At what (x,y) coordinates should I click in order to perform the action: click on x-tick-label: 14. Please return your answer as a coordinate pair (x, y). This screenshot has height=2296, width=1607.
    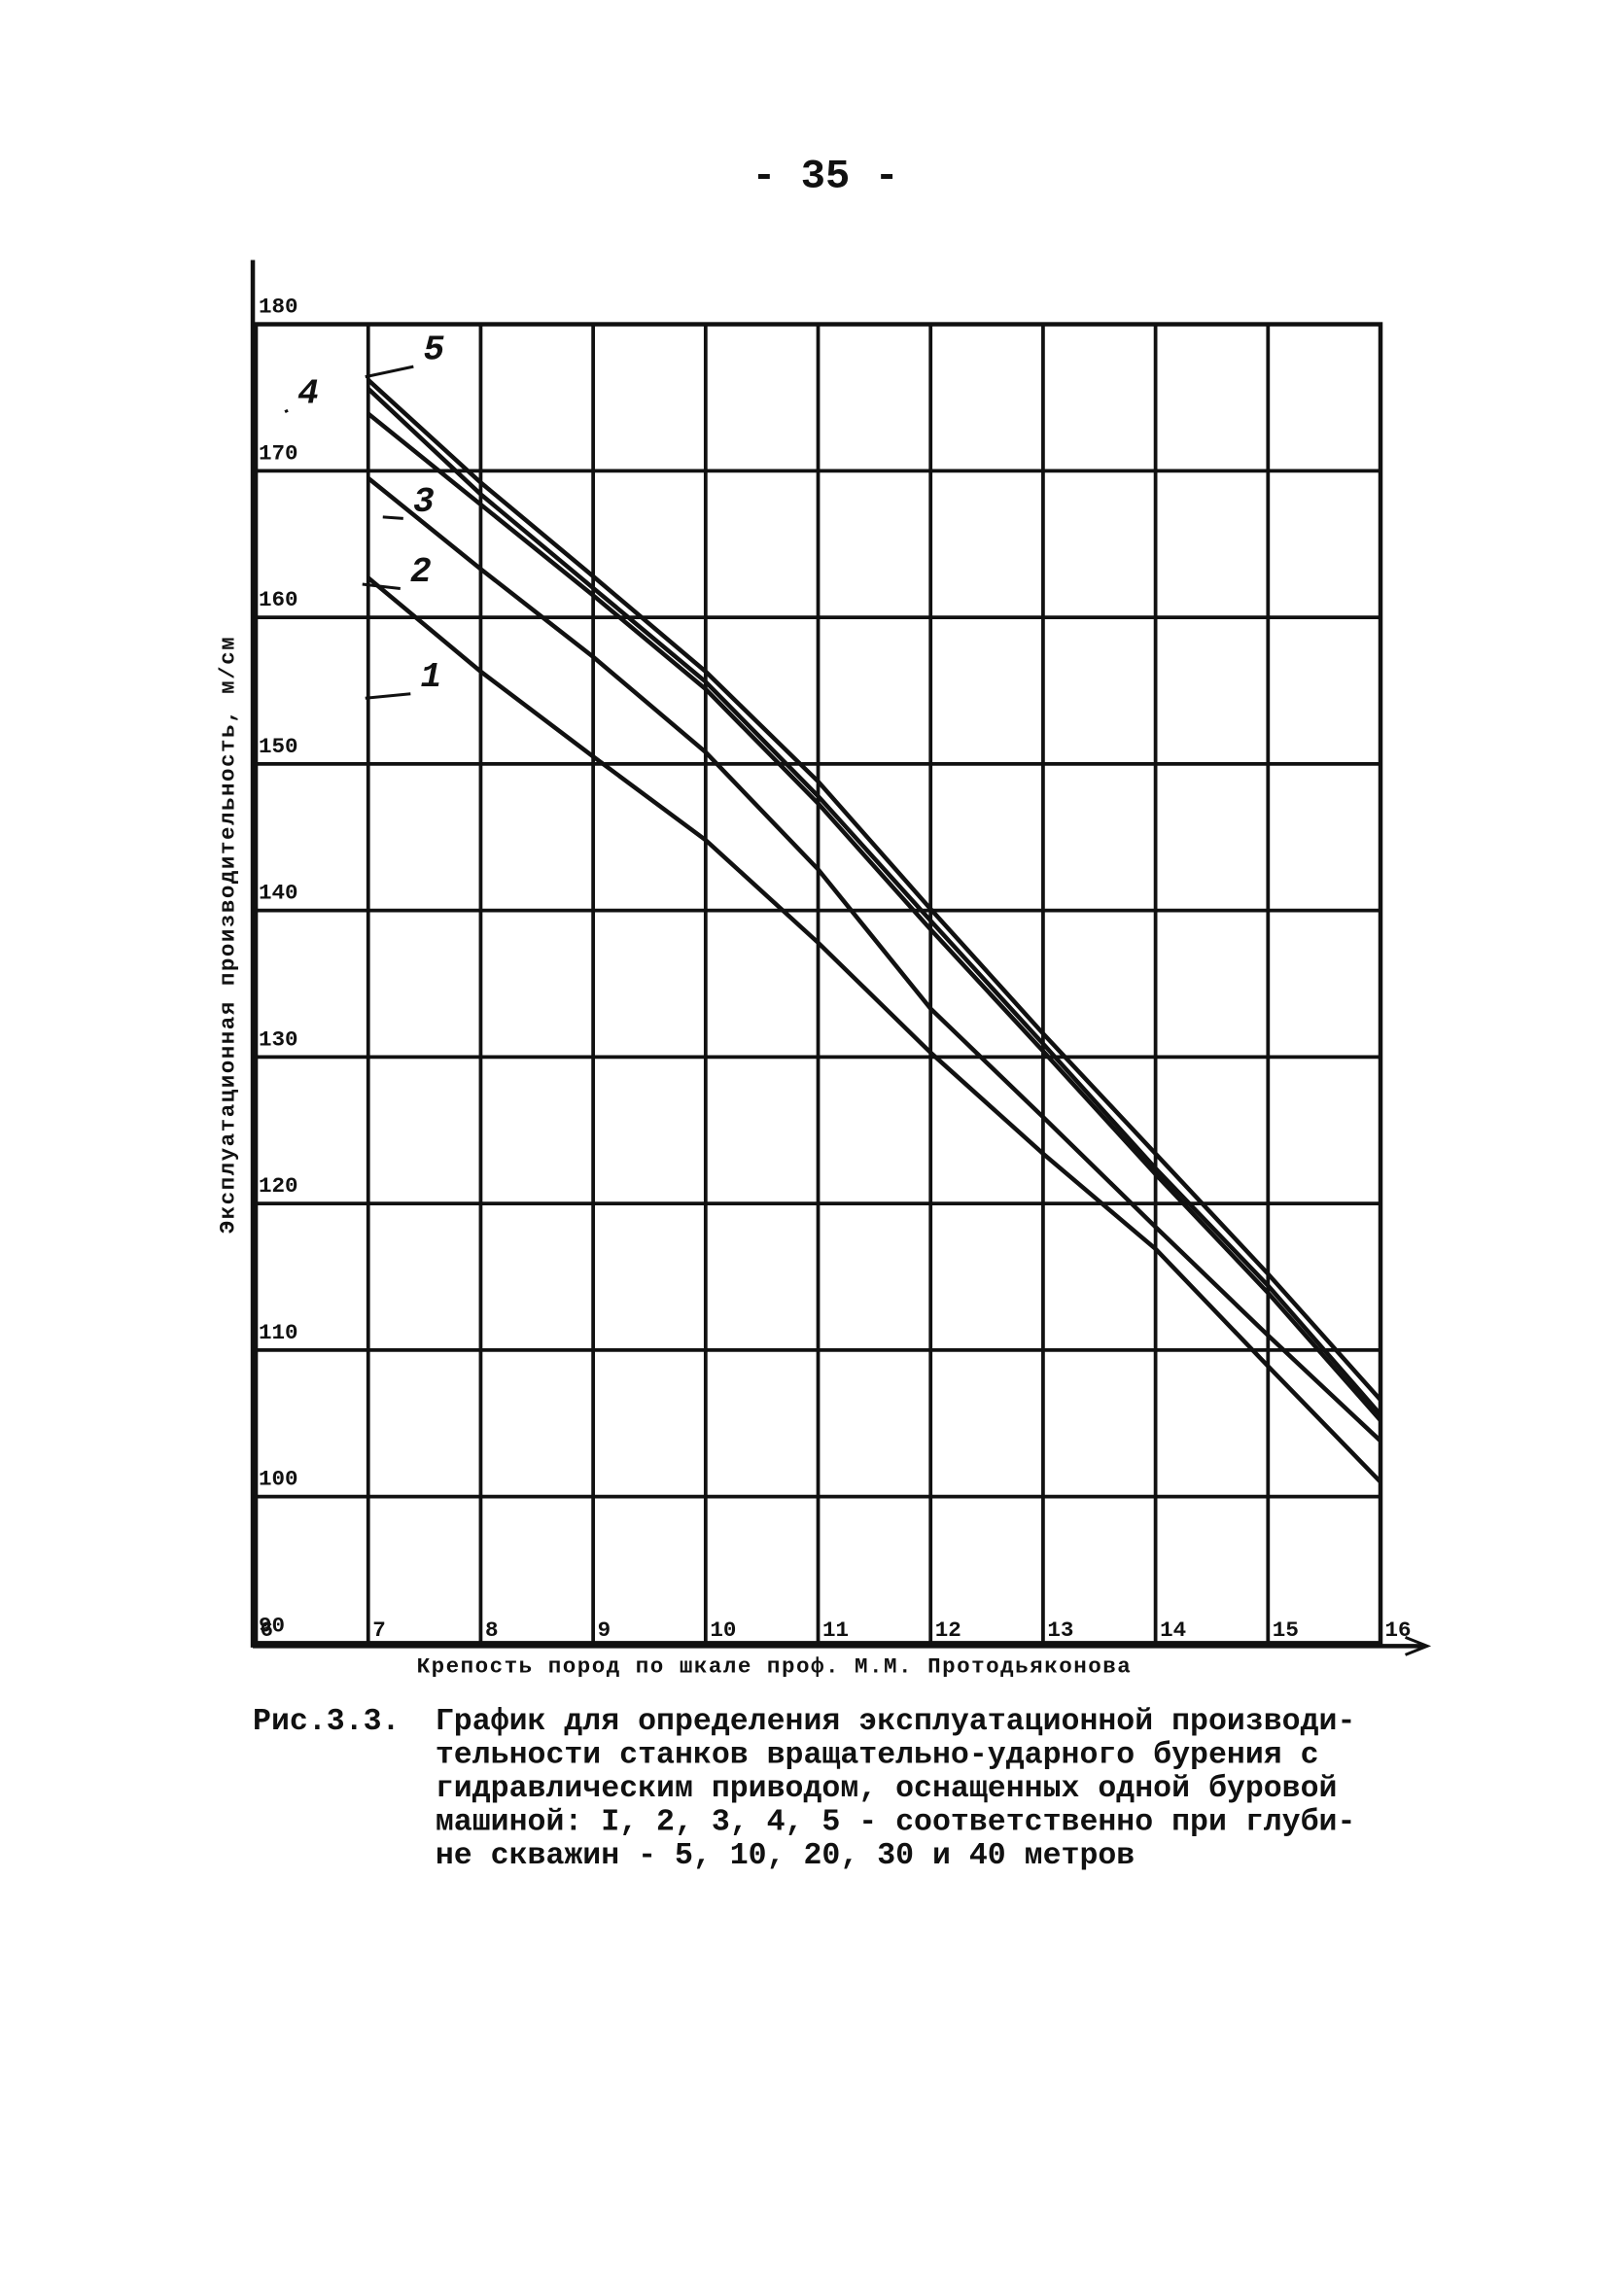
    Looking at the image, I should click on (1173, 1630).